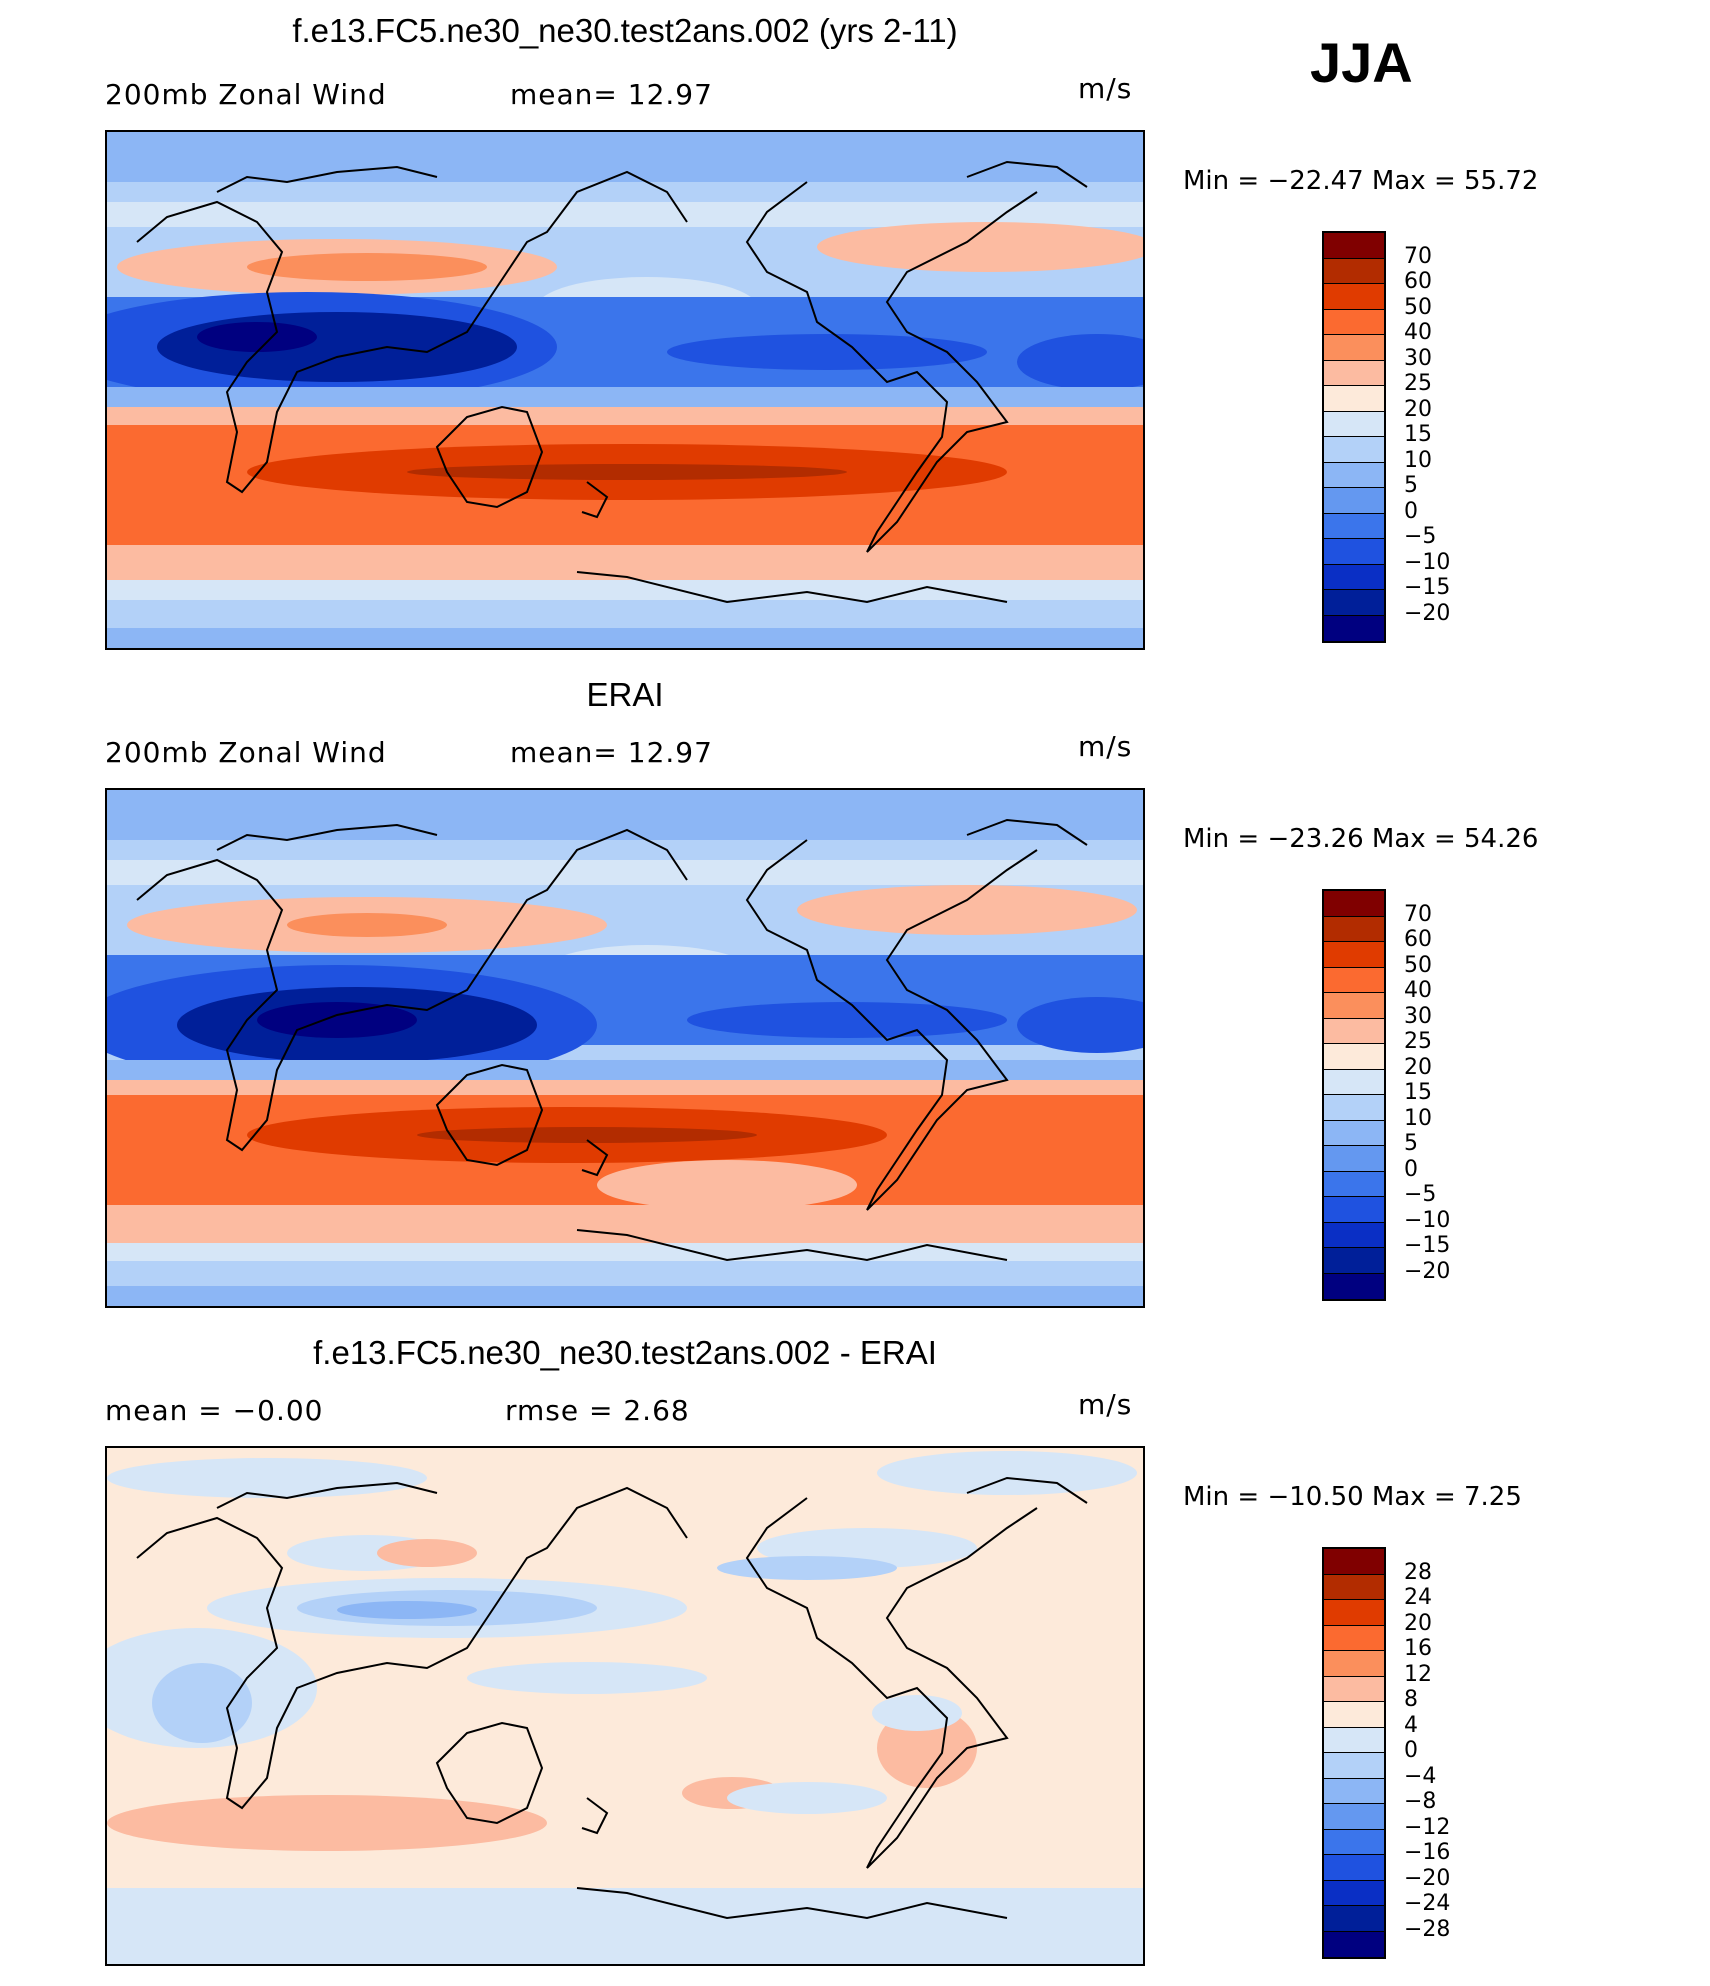  What do you see at coordinates (1105, 88) in the screenshot?
I see `panel-1-units: m/s` at bounding box center [1105, 88].